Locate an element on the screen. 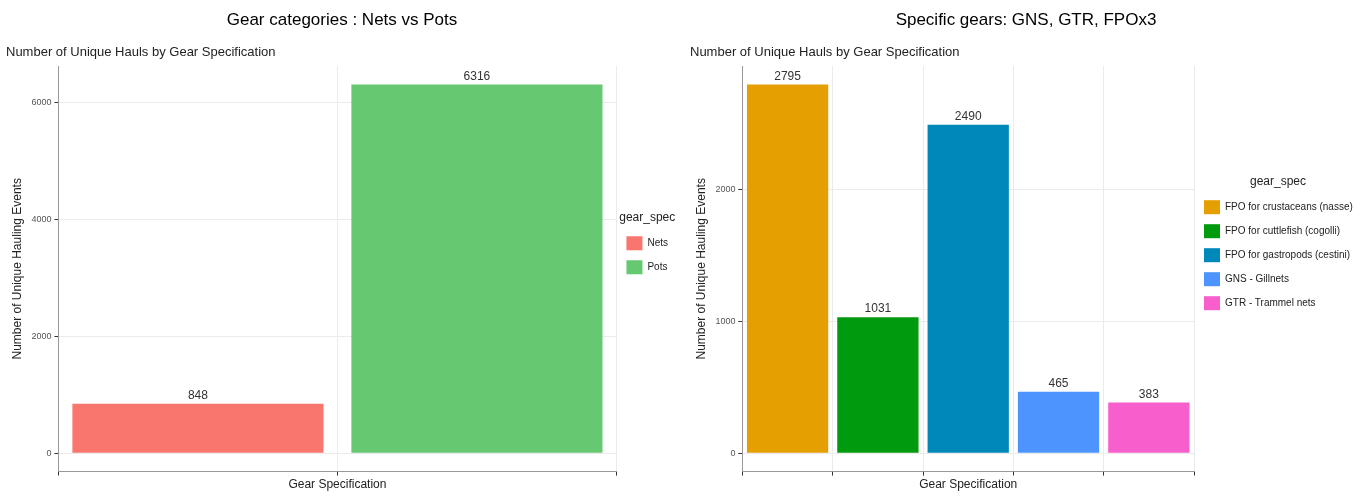  legend-label: GNS - Gillnets is located at coordinates (1257, 278).